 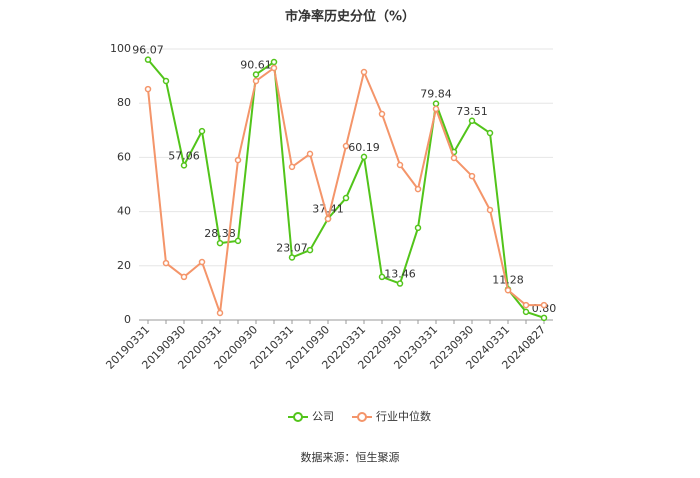 What do you see at coordinates (256, 64) in the screenshot?
I see `data-label: 90.61` at bounding box center [256, 64].